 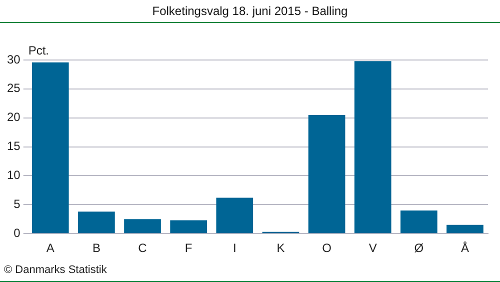 I want to click on y-tick-label: 25, so click(x=13, y=88).